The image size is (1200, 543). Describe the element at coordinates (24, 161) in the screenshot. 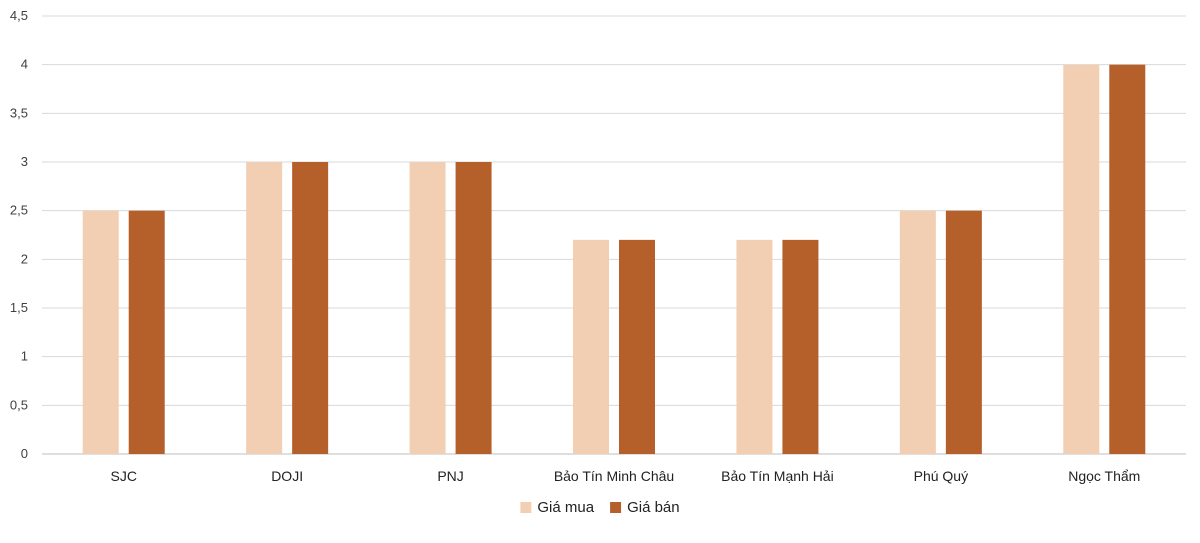

I see `y-tick-label: 3` at that location.